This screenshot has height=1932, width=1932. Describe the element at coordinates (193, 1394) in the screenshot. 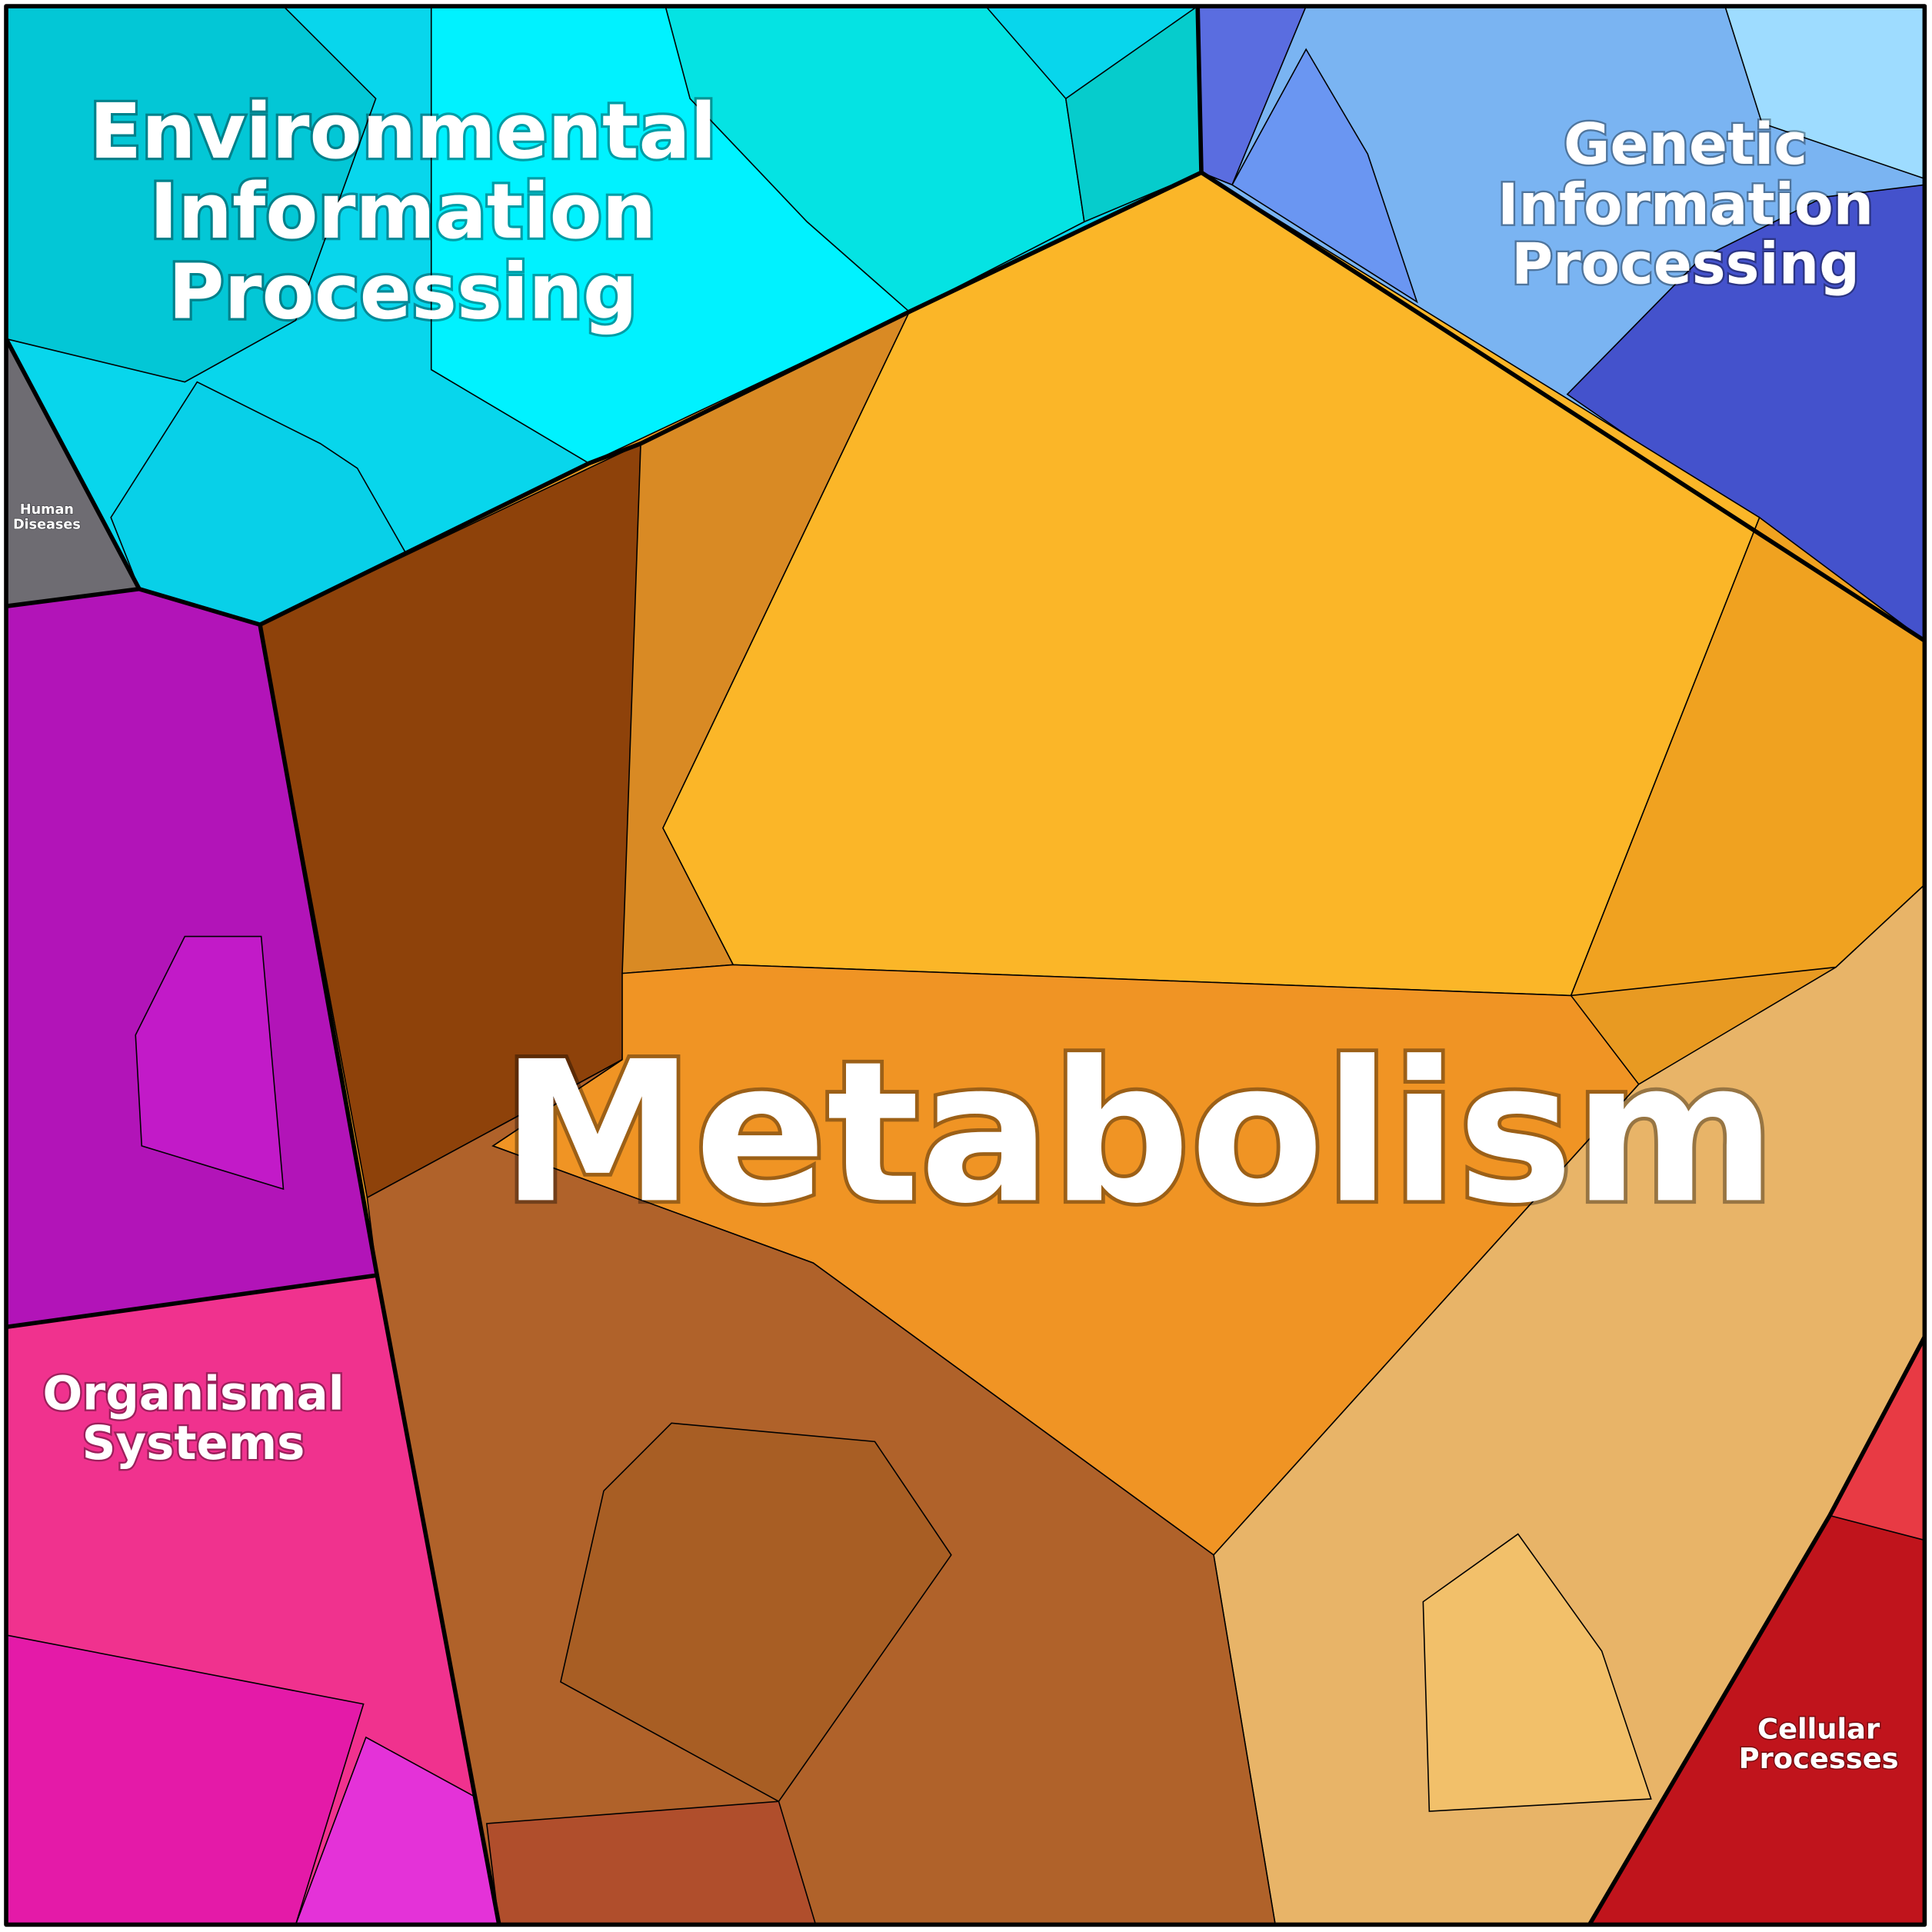

I see `label: Organismal` at that location.